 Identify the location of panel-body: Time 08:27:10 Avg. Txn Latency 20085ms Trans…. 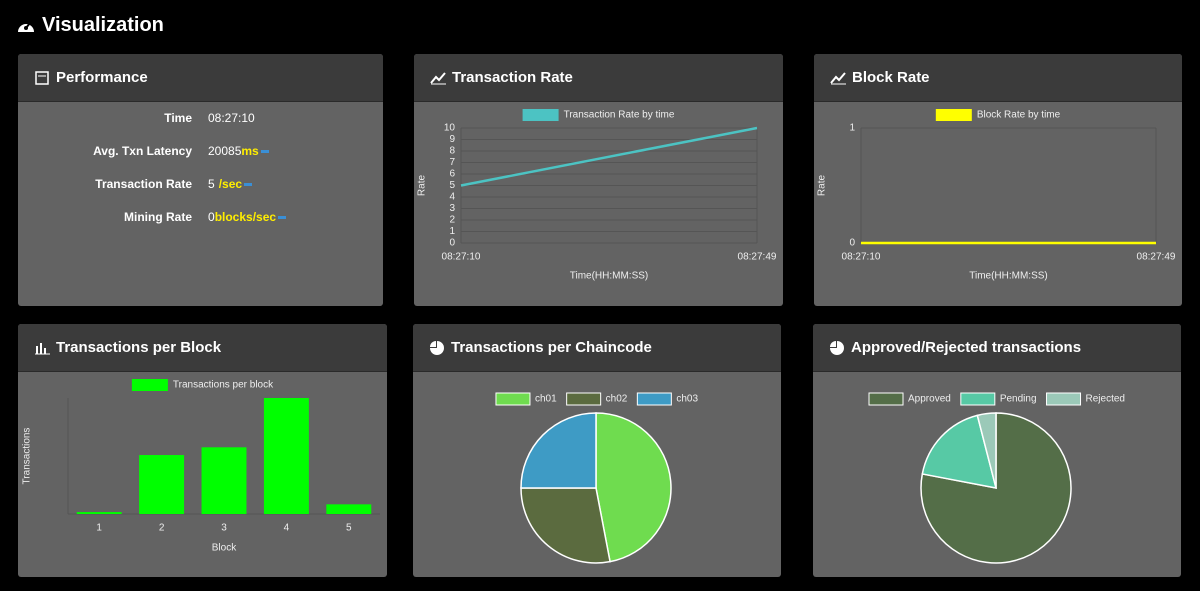
(200, 204).